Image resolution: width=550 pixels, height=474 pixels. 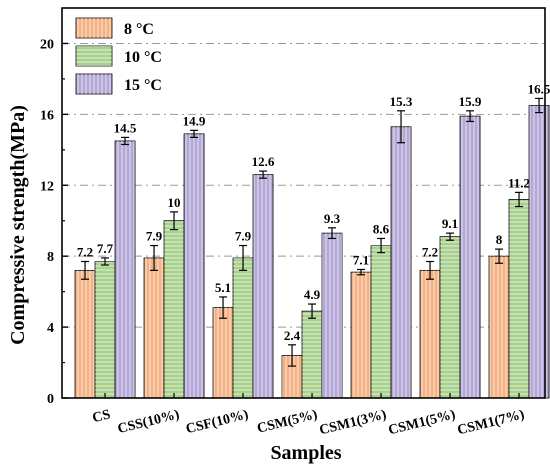 I want to click on data-label: 8.6, so click(x=381, y=228).